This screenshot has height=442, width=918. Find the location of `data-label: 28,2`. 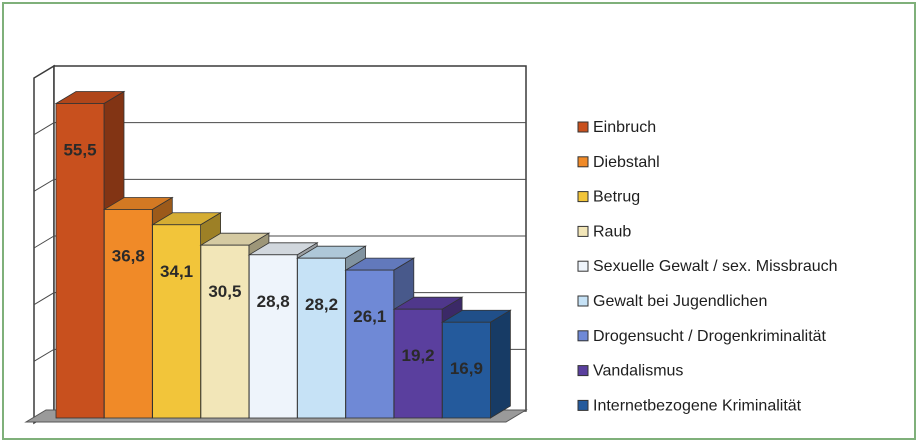

data-label: 28,2 is located at coordinates (321, 304).